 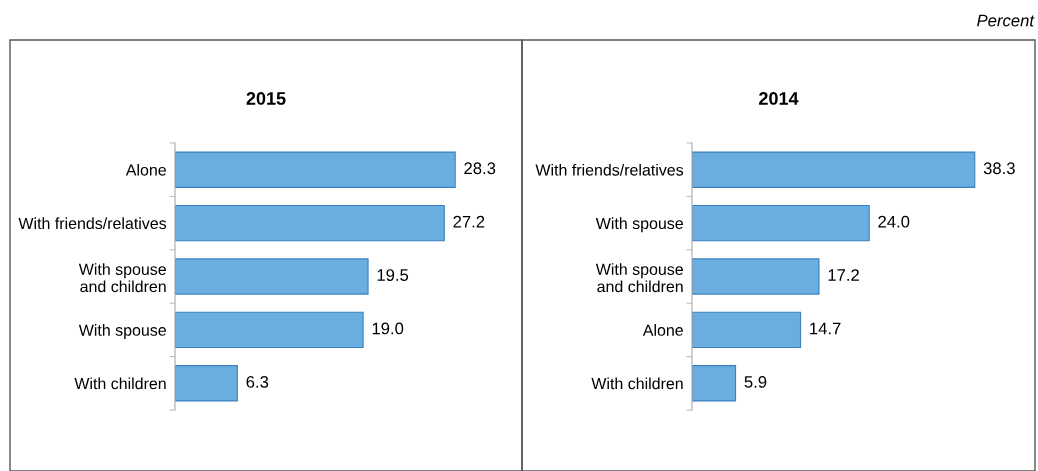 I want to click on data-label: 38.3, so click(x=999, y=168).